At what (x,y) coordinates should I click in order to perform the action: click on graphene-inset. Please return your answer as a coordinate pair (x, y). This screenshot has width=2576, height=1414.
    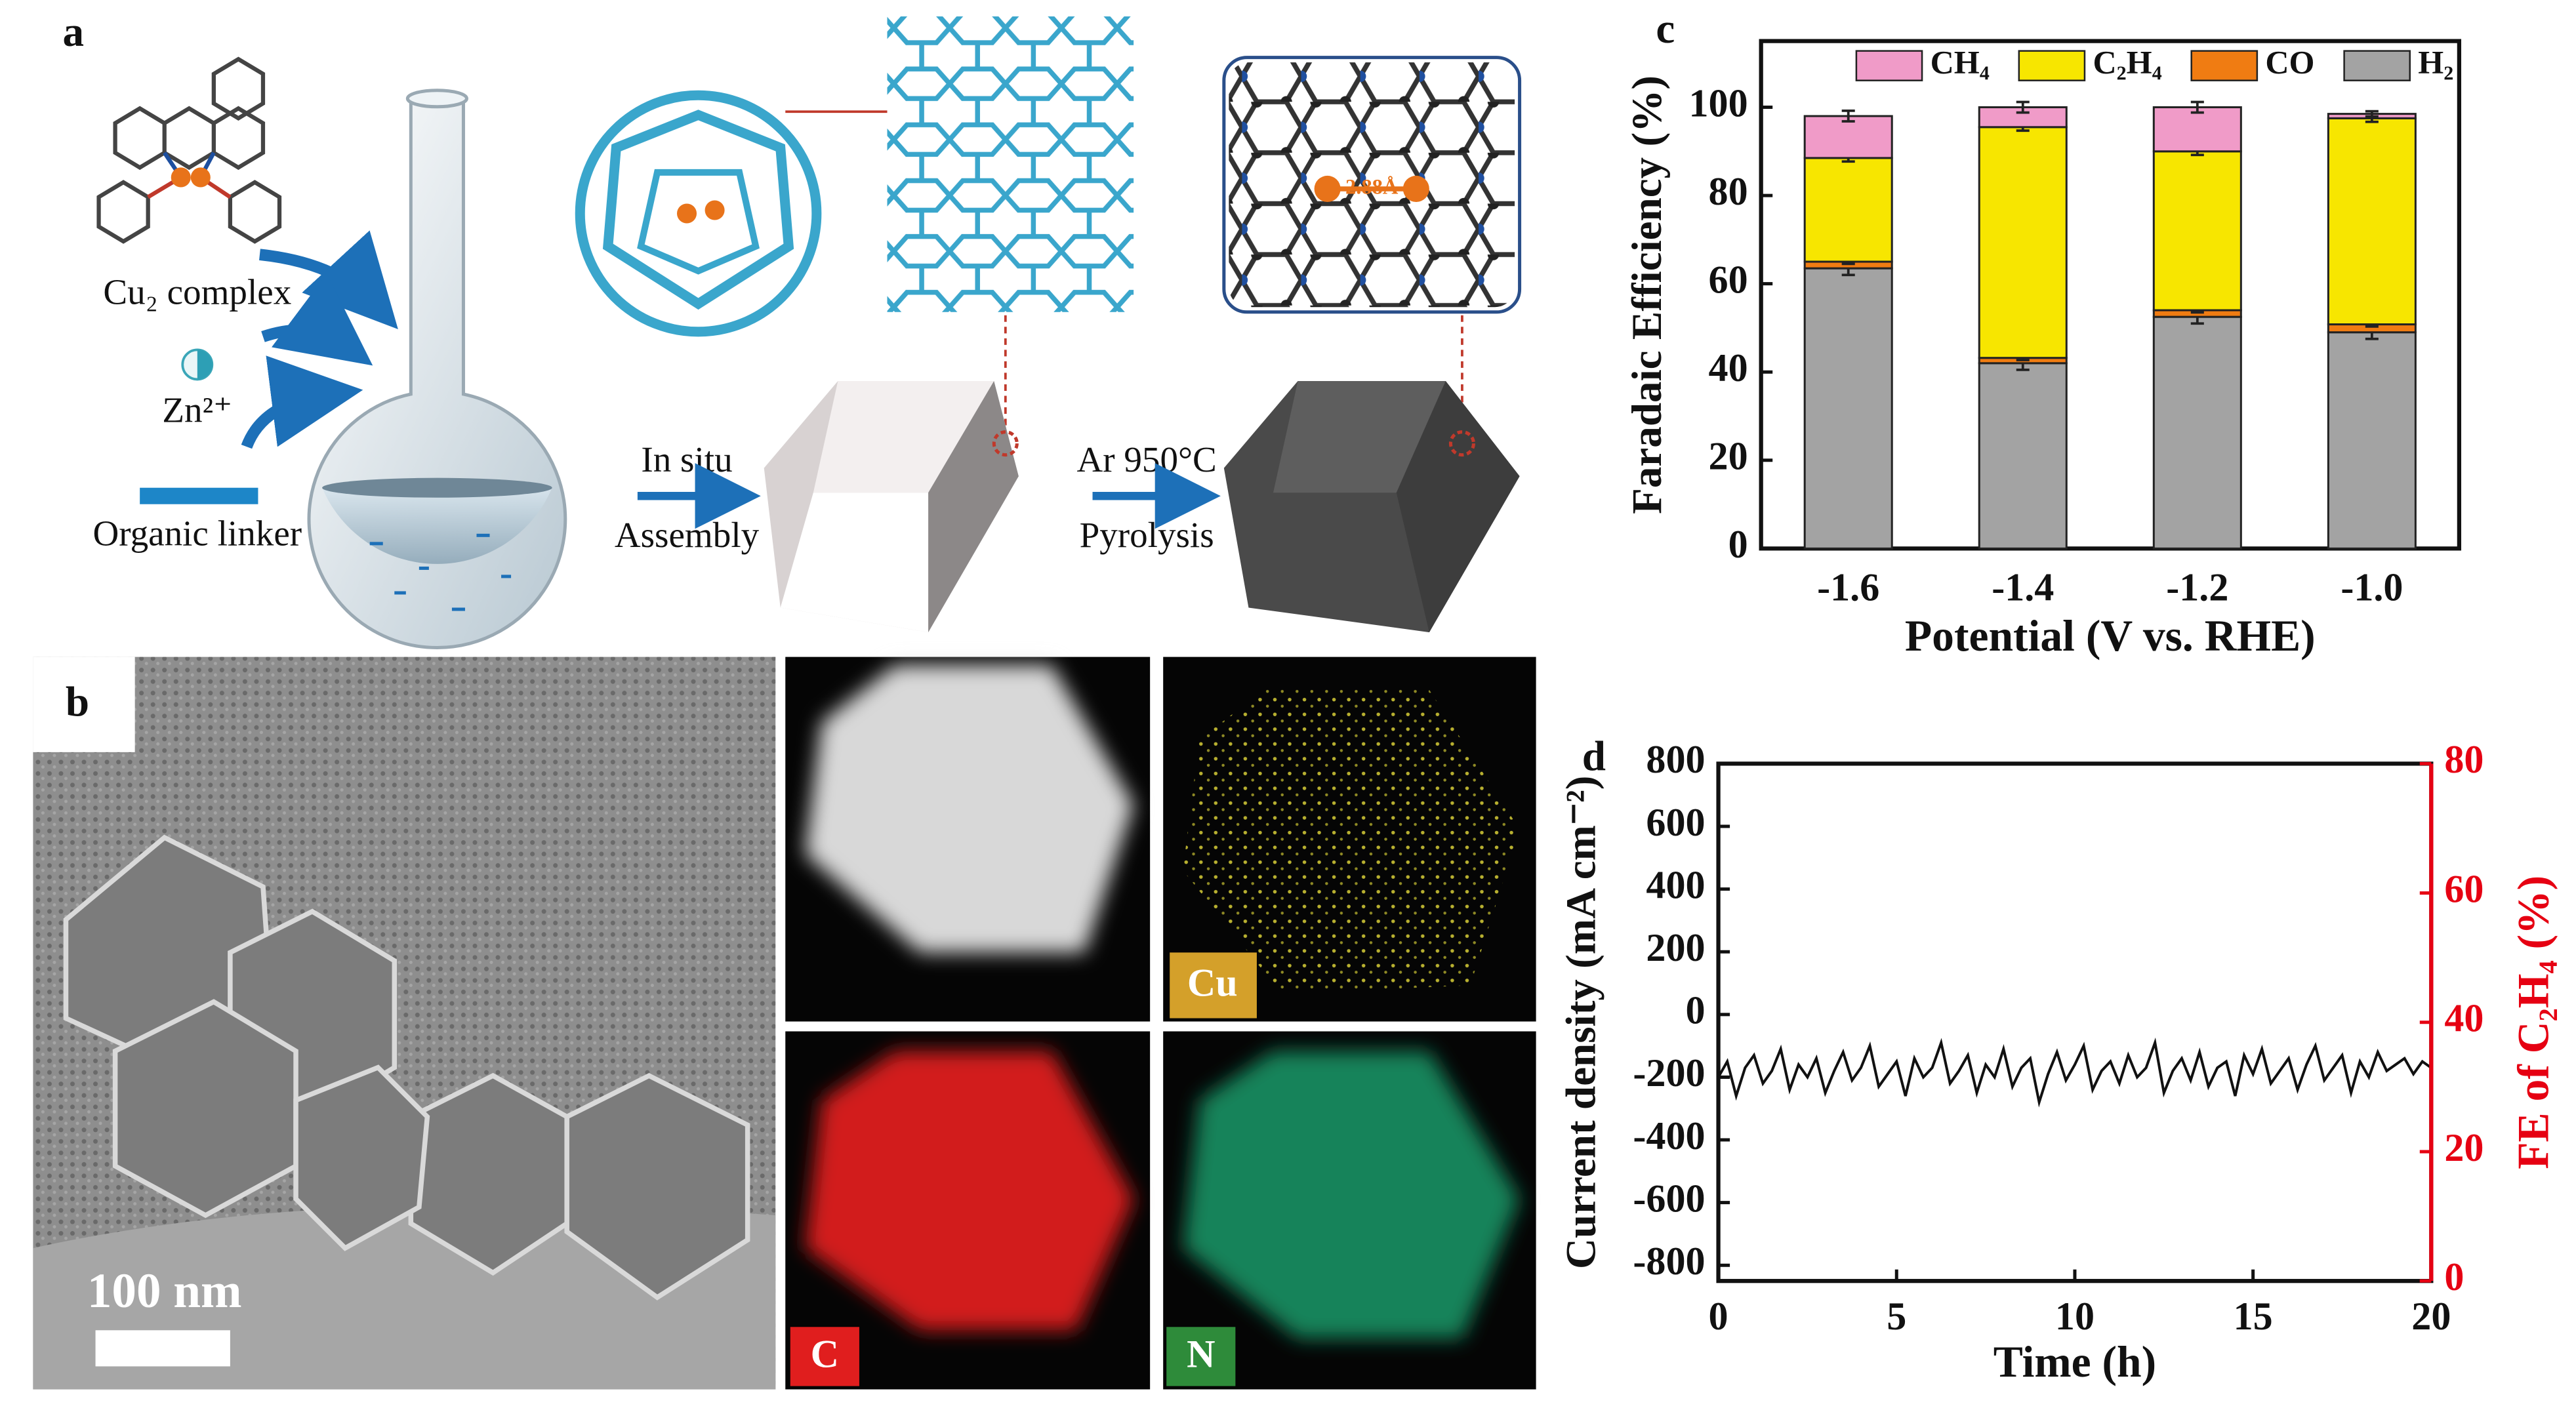
    Looking at the image, I should click on (1372, 185).